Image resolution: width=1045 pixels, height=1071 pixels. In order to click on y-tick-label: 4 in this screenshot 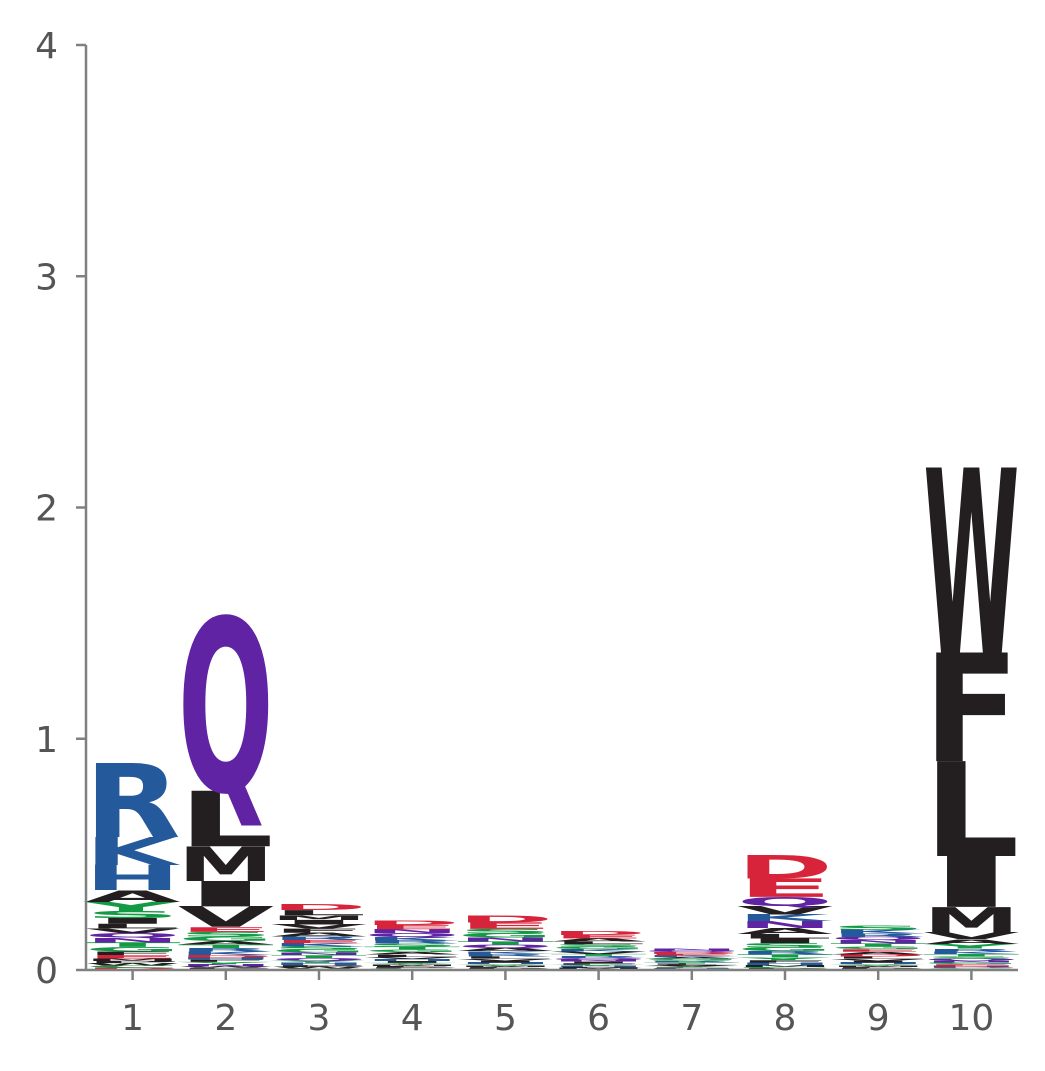, I will do `click(46, 46)`.